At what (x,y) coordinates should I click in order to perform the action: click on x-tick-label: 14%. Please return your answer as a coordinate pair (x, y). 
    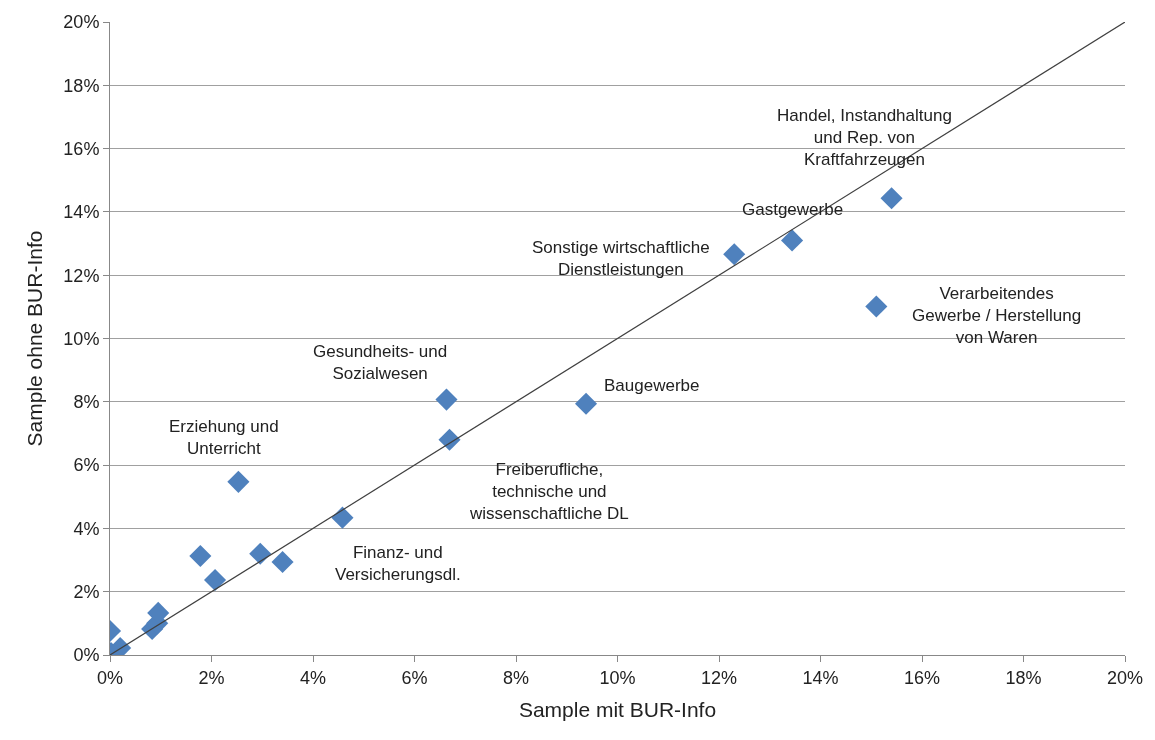
    Looking at the image, I should click on (820, 677).